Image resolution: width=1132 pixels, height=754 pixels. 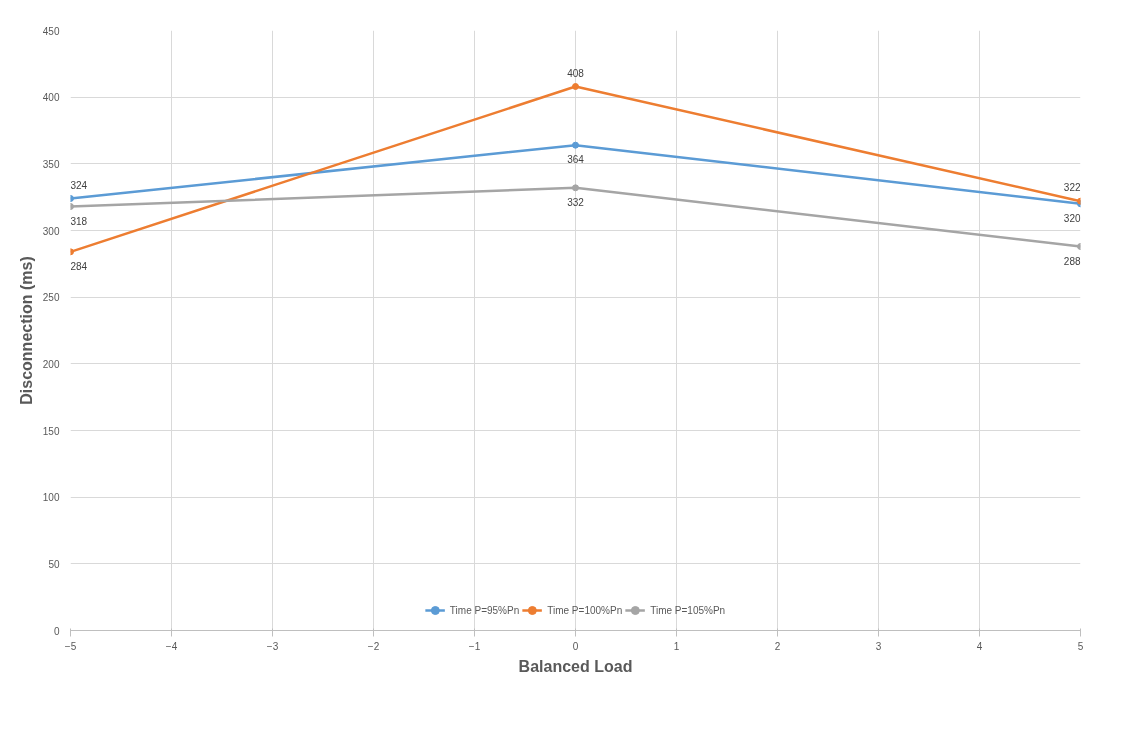 I want to click on y-tick-label: 400, so click(x=51, y=98).